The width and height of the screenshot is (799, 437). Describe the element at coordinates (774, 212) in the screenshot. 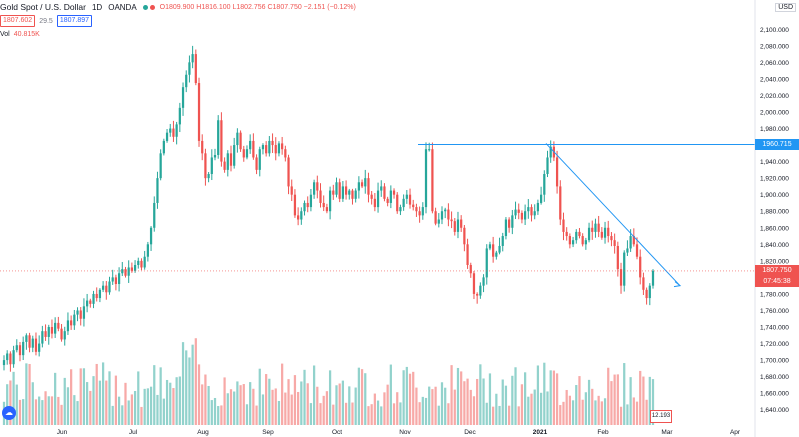

I see `price-tick-label: 1,880.000` at that location.